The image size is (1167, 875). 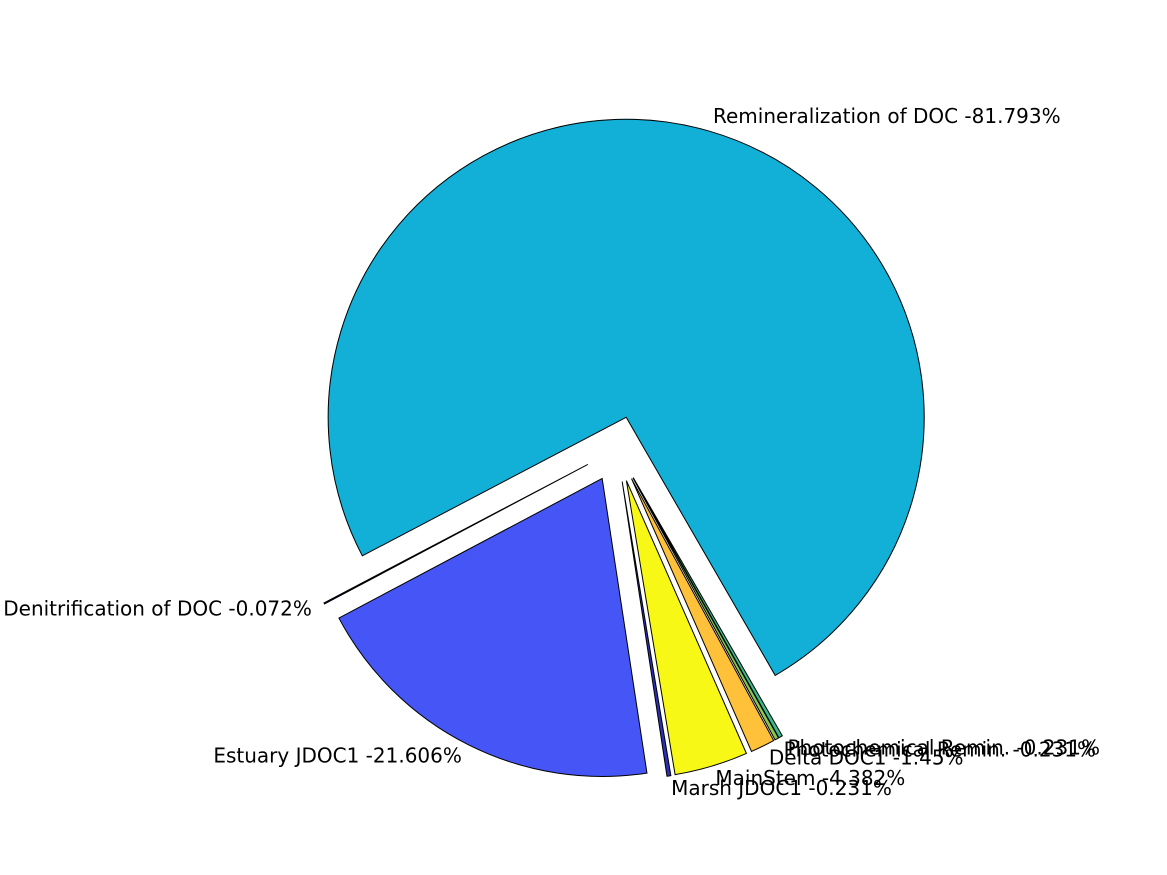 I want to click on slice-label: Marsh JDOC1 -0.231%, so click(x=781, y=788).